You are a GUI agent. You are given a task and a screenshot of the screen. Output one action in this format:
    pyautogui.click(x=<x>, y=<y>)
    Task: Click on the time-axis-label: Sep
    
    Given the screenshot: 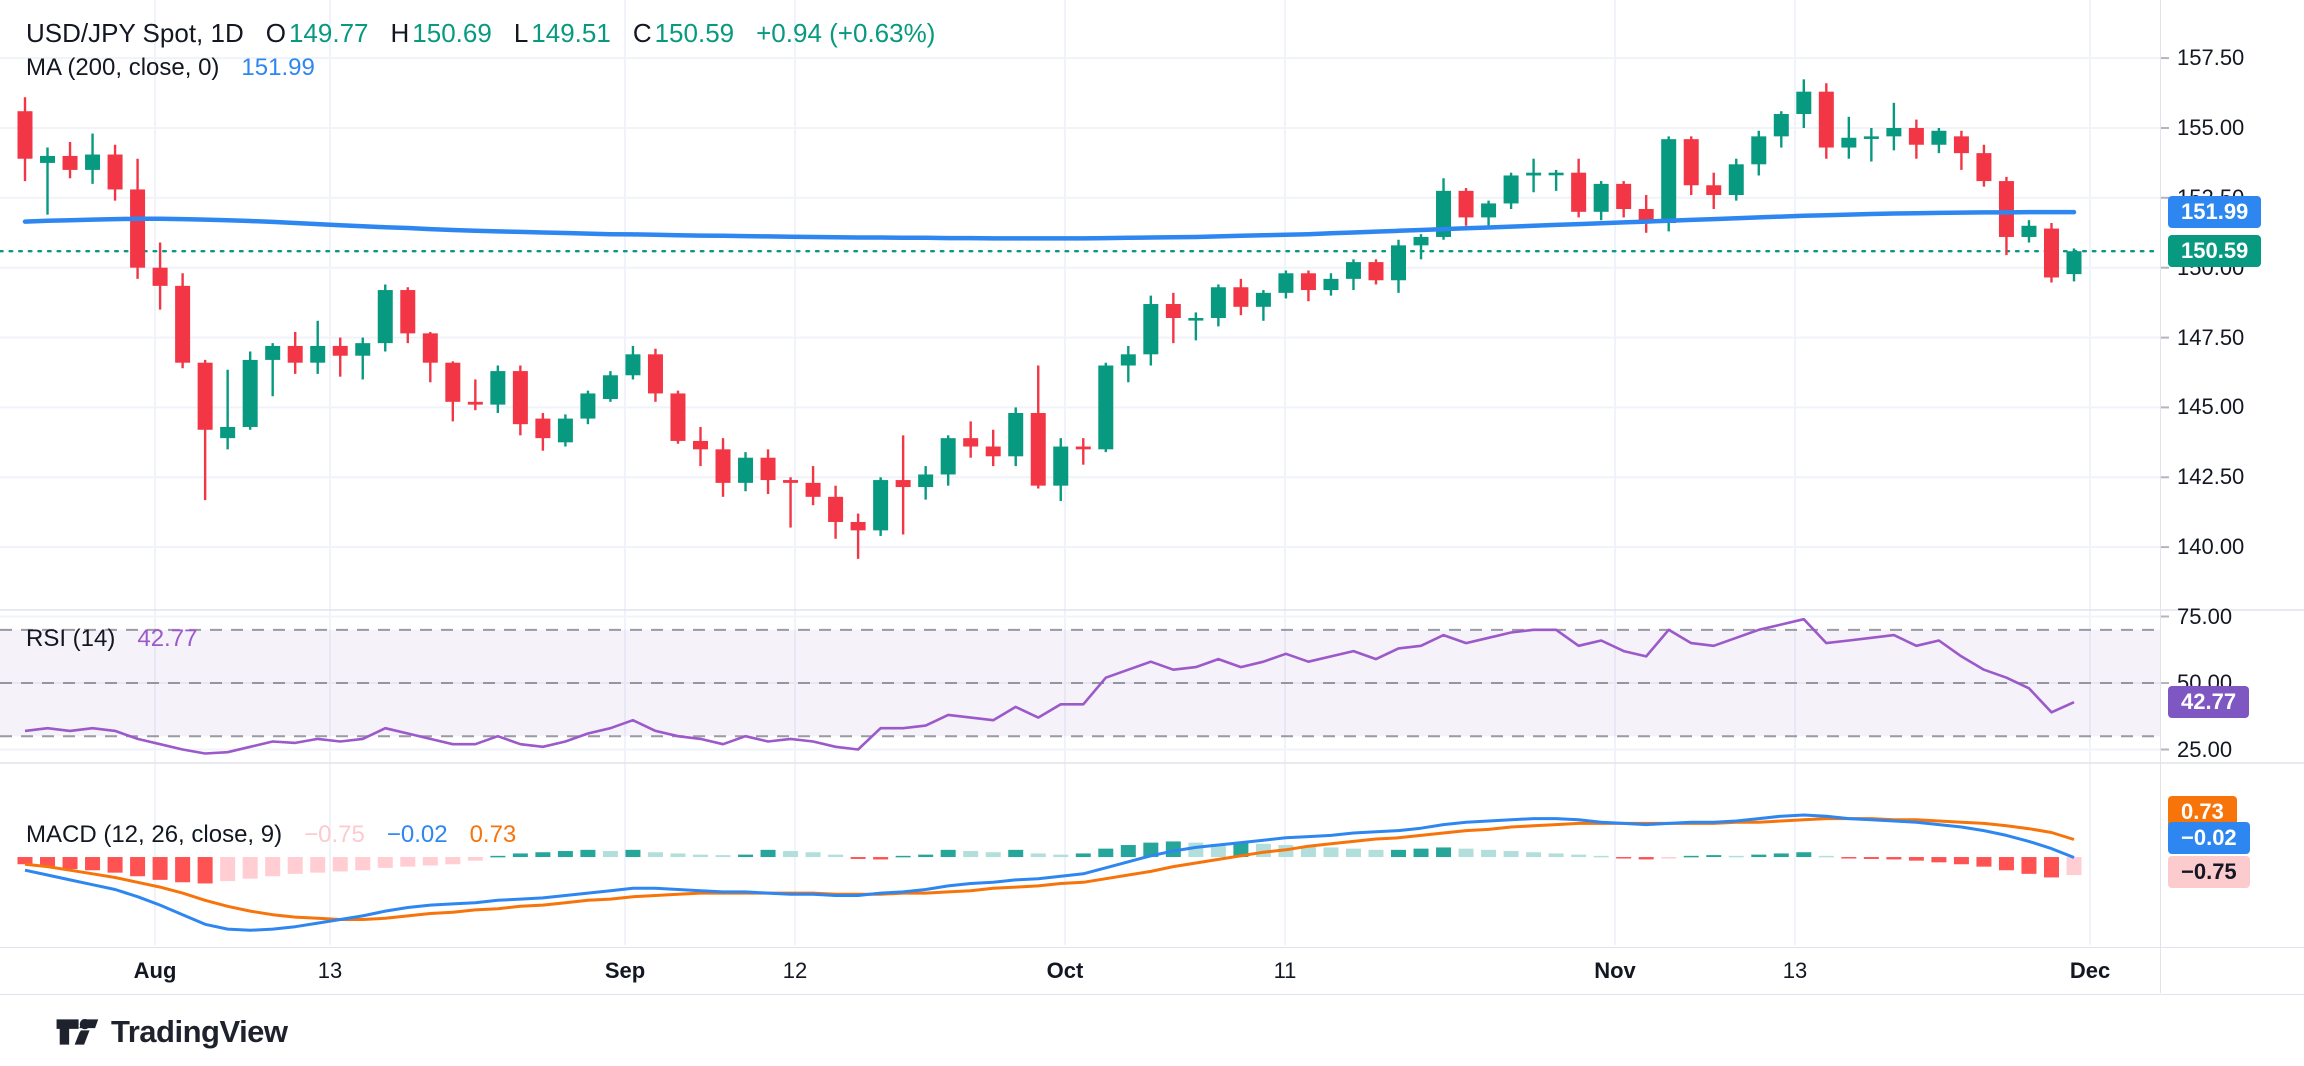 What is the action you would take?
    pyautogui.click(x=625, y=970)
    